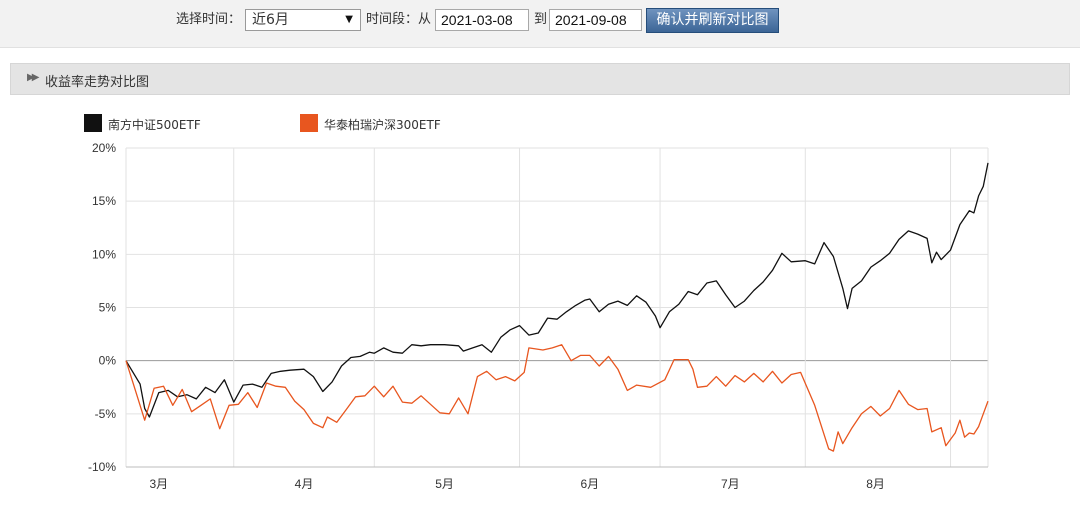 The image size is (1080, 509). Describe the element at coordinates (270, 20) in the screenshot. I see `period-select-value: 近6月` at that location.